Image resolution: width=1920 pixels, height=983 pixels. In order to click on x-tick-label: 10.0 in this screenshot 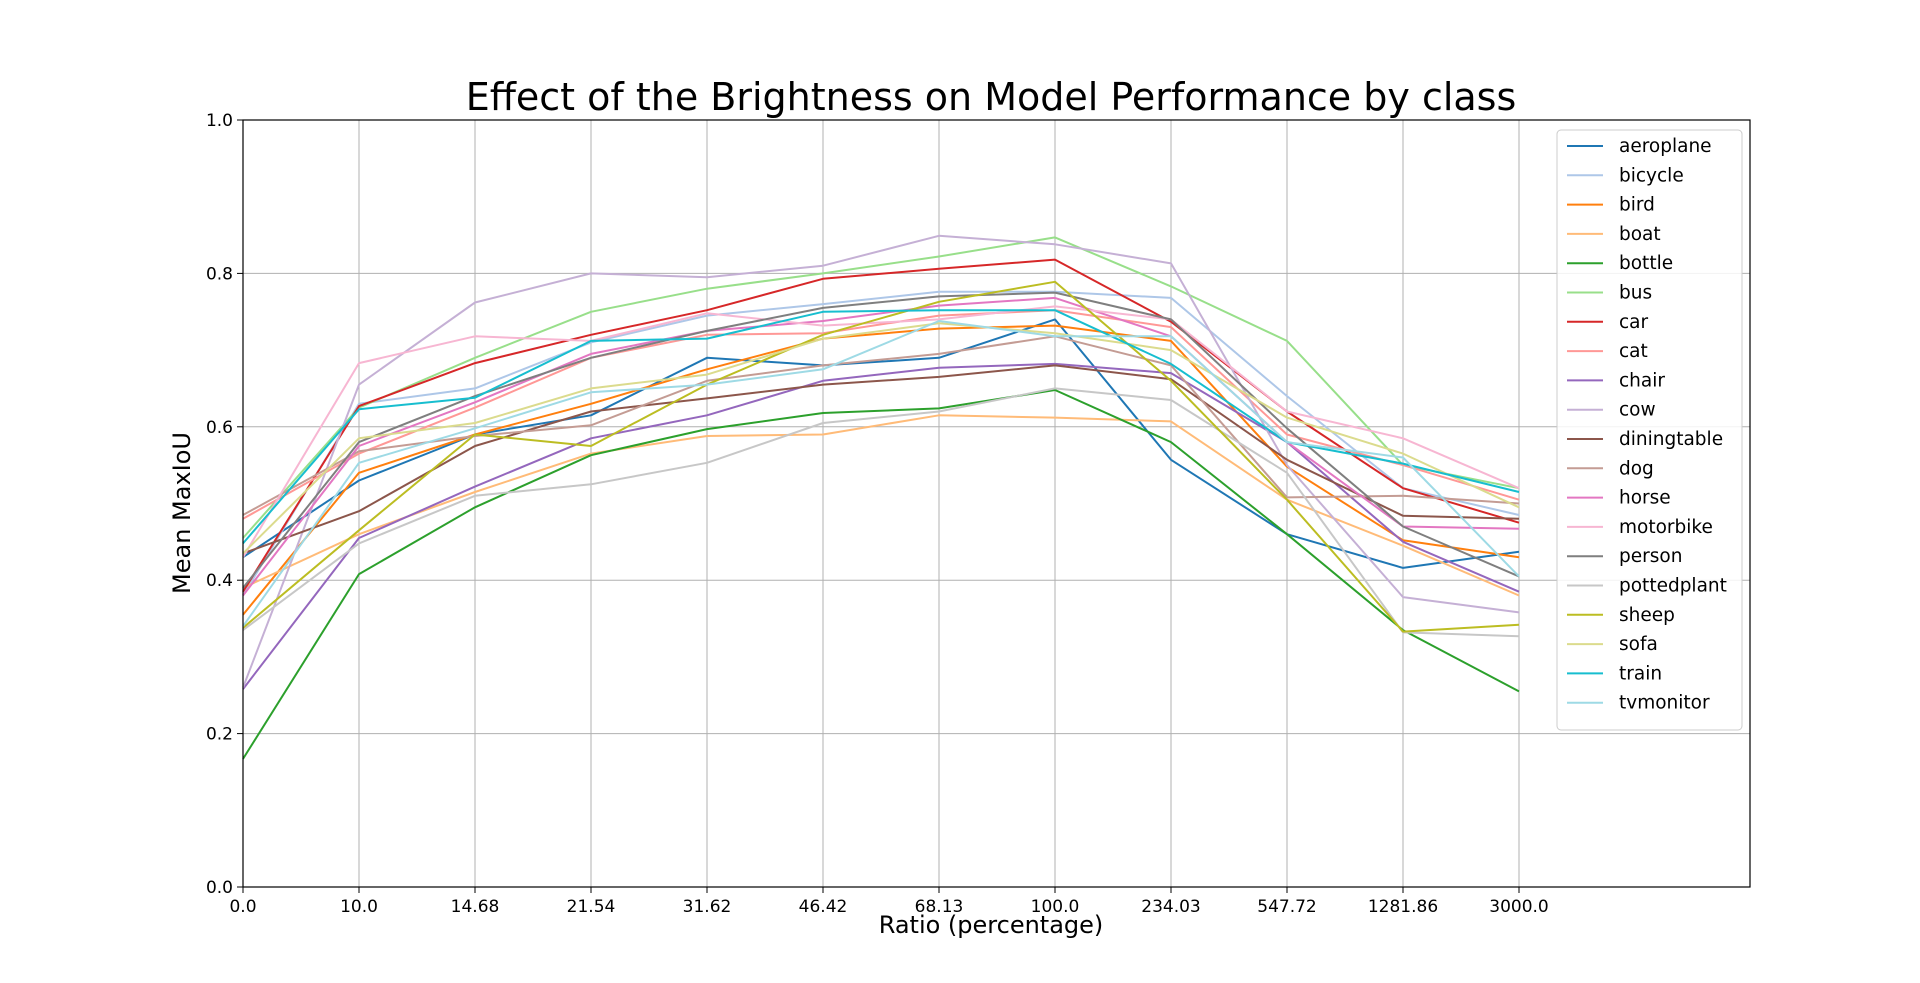, I will do `click(359, 907)`.